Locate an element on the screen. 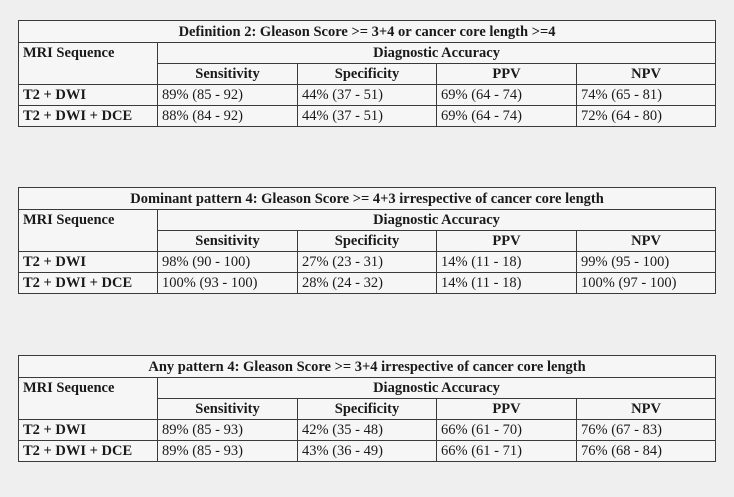 Image resolution: width=734 pixels, height=497 pixels. cell-specificity: 42% (35 - 48) is located at coordinates (367, 430).